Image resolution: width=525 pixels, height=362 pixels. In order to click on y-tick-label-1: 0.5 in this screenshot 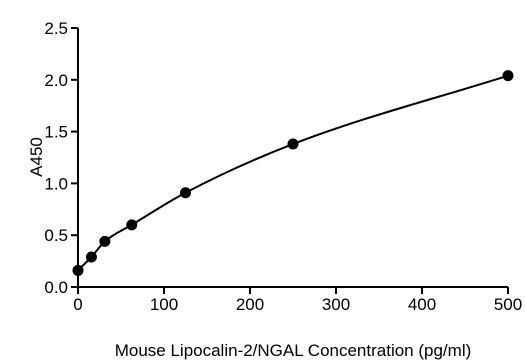, I will do `click(56, 235)`.